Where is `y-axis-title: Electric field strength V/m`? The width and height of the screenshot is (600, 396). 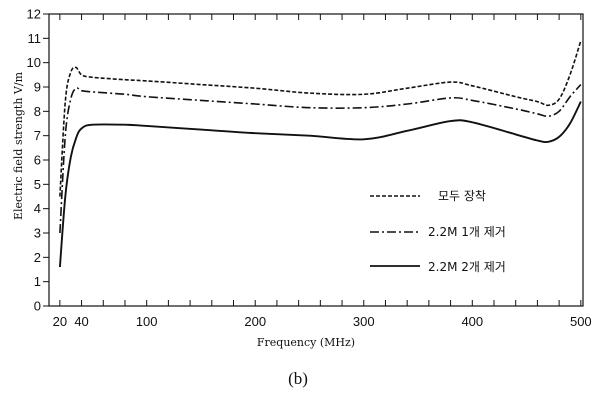 y-axis-title: Electric field strength V/m is located at coordinates (18, 145).